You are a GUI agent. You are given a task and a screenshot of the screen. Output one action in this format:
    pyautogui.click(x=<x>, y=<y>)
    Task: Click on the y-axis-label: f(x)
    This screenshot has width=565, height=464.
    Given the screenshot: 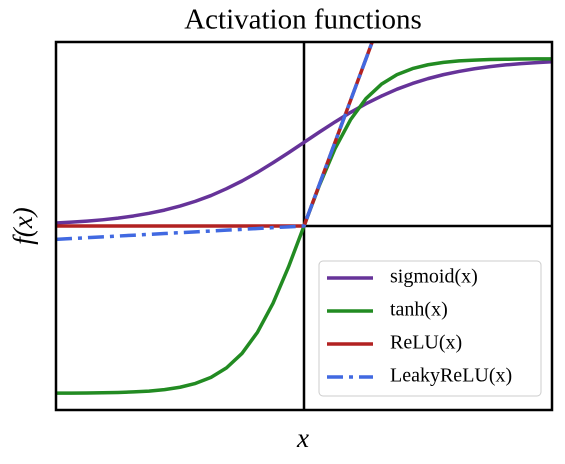 What is the action you would take?
    pyautogui.click(x=23, y=225)
    